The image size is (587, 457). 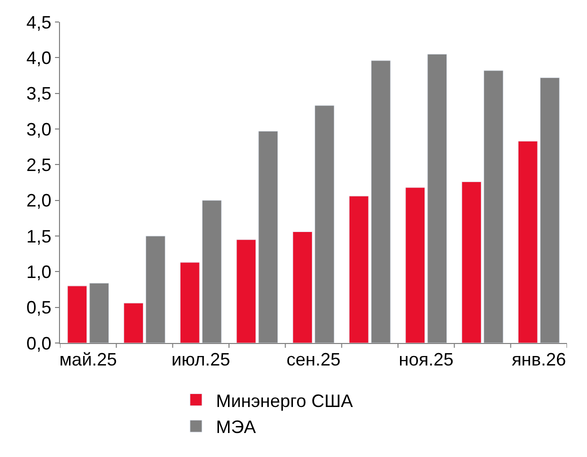 I want to click on y-tick-label: 3,0, so click(x=39, y=129).